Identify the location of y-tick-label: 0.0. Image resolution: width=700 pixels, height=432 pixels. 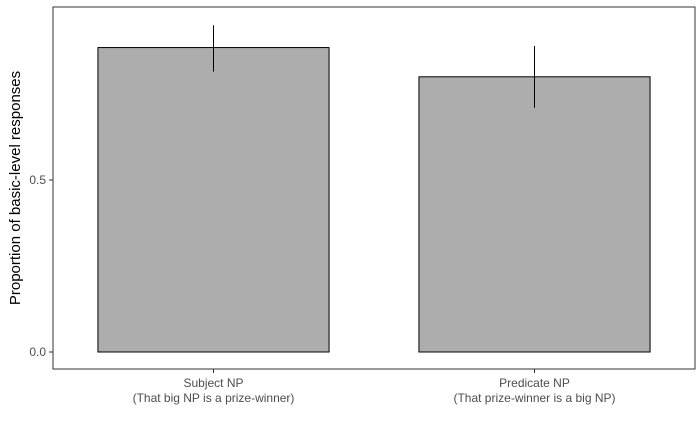
(37, 352).